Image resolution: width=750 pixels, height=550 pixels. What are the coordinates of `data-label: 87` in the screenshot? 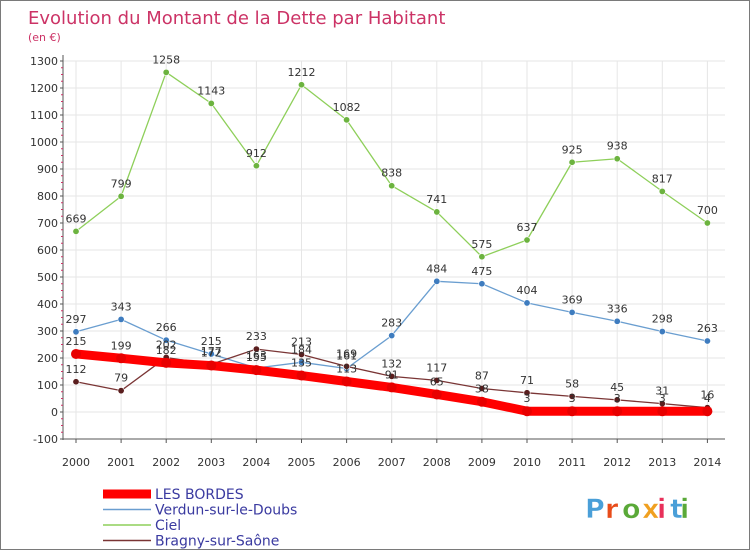 It's located at (482, 376).